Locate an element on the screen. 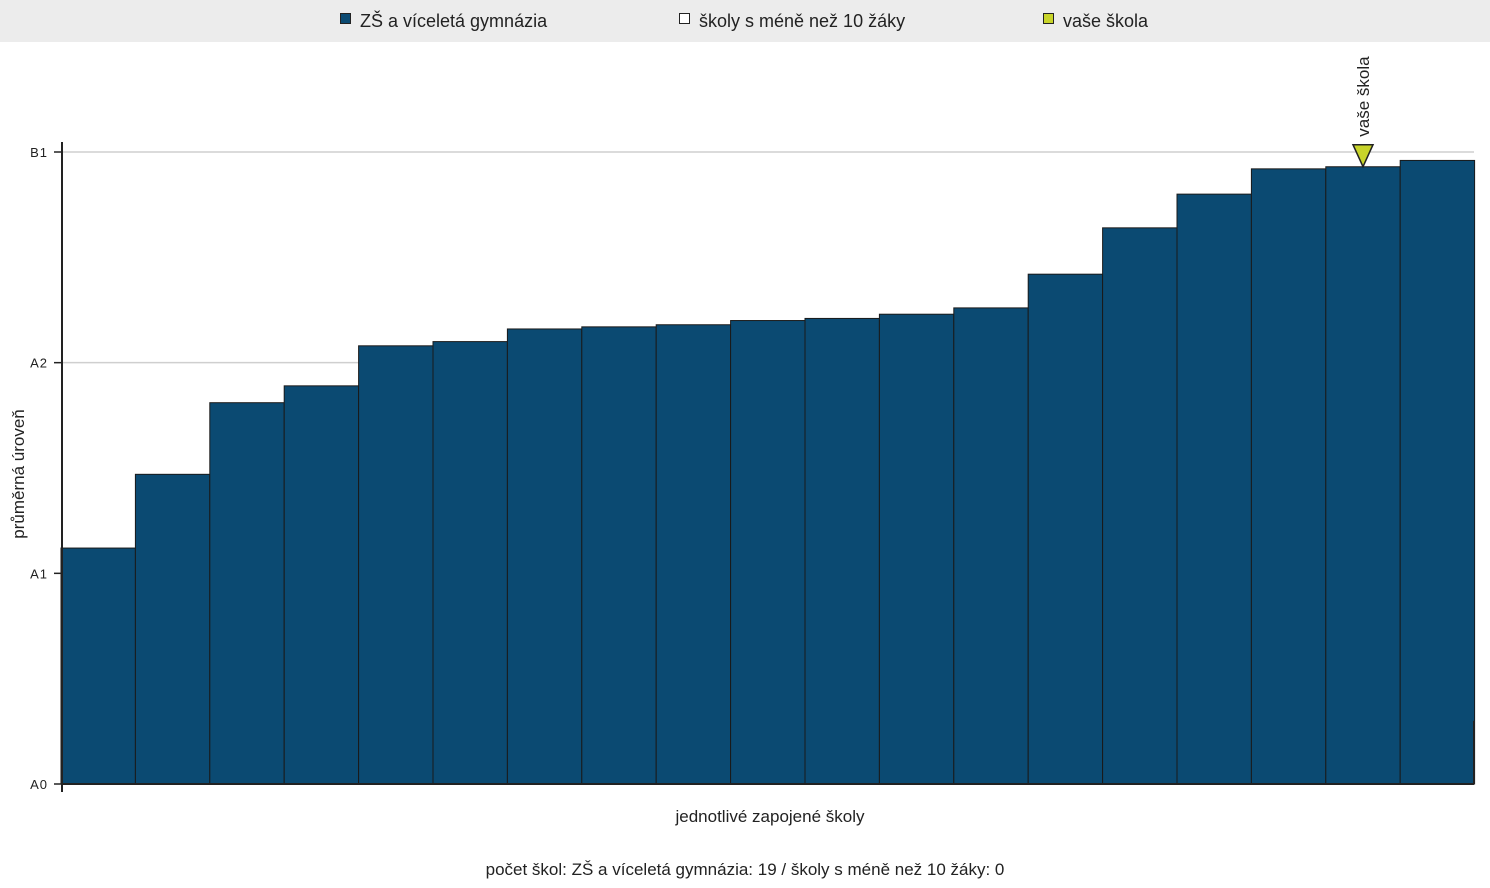 The width and height of the screenshot is (1490, 888). y-tick-label: B1 is located at coordinates (39, 152).